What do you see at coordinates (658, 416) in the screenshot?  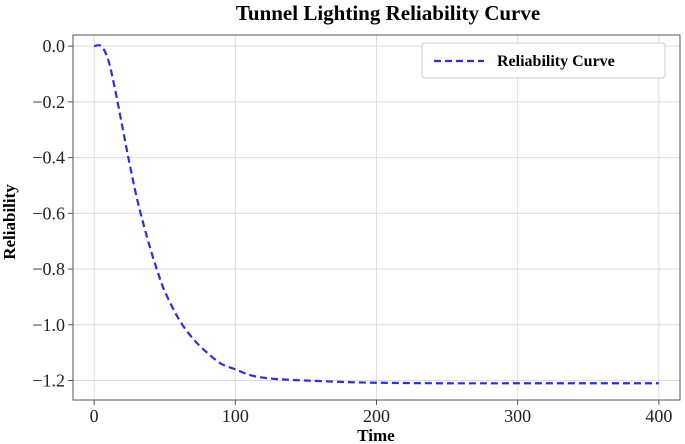 I see `x-tick-label: 400` at bounding box center [658, 416].